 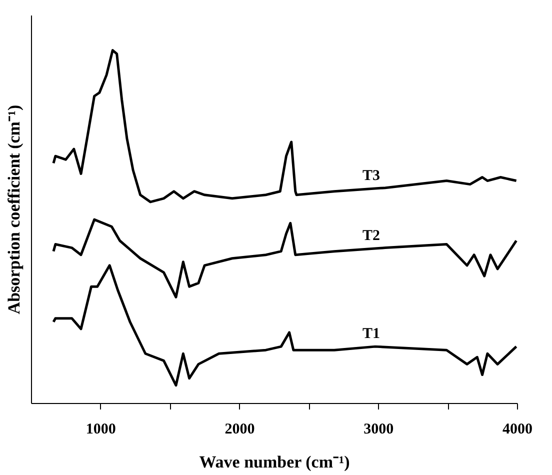 I want to click on series-label: T3, so click(x=371, y=176).